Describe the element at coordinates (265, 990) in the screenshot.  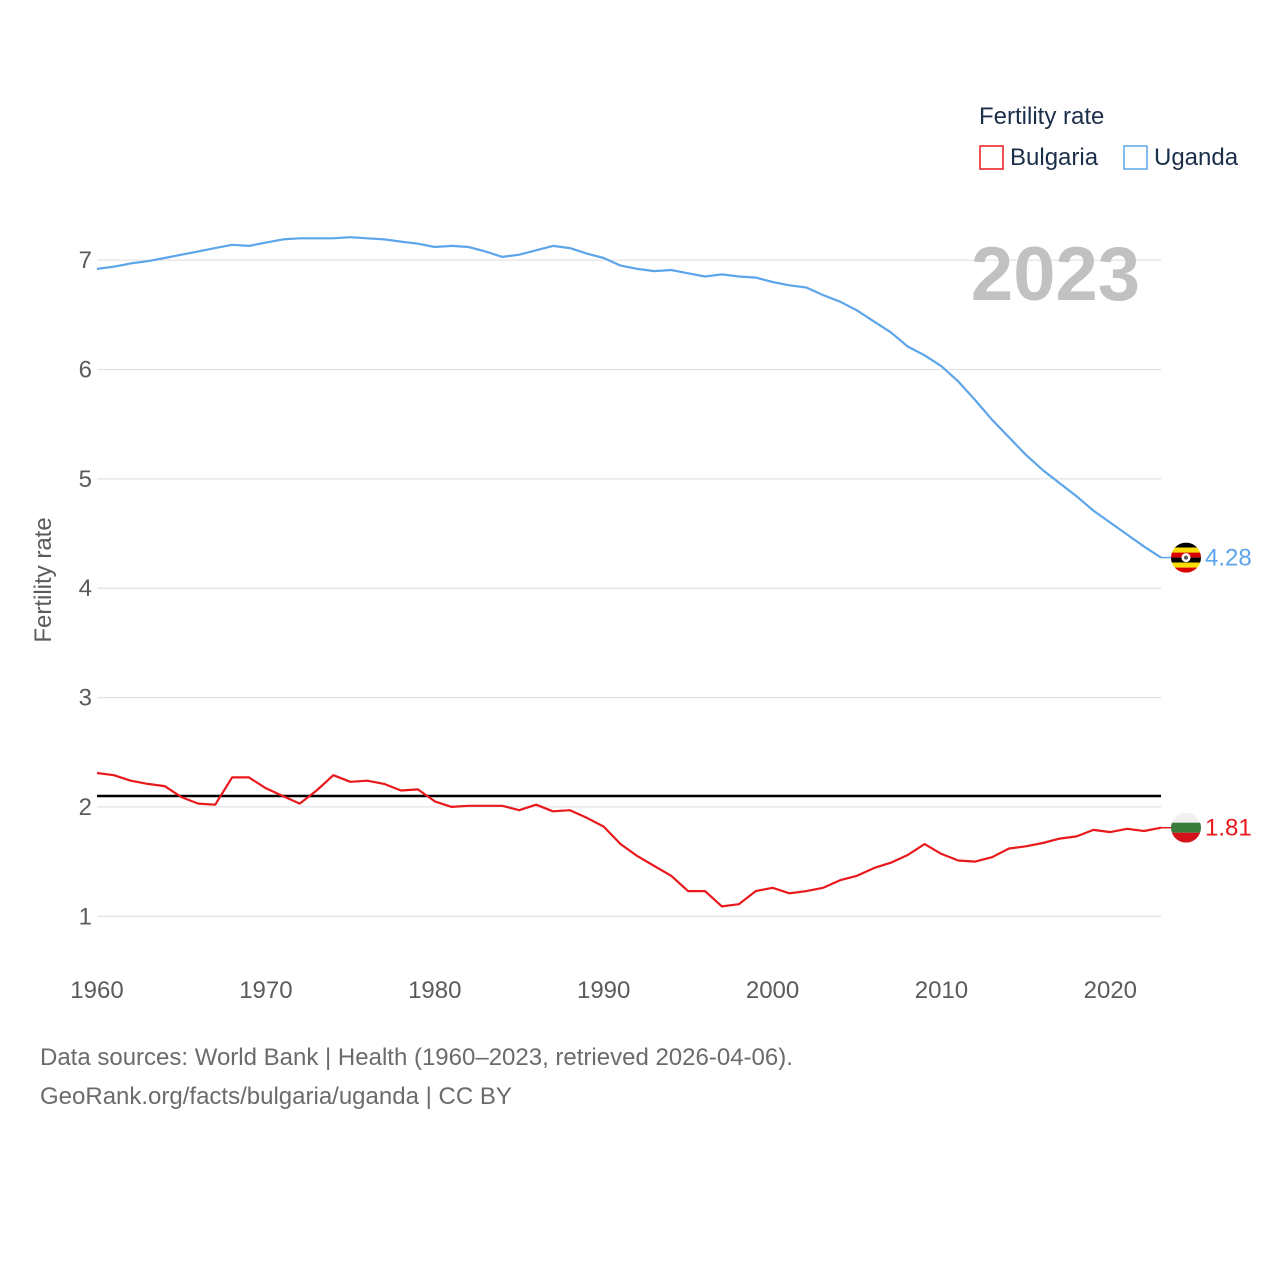
I see `x-tick-label: 1970` at that location.